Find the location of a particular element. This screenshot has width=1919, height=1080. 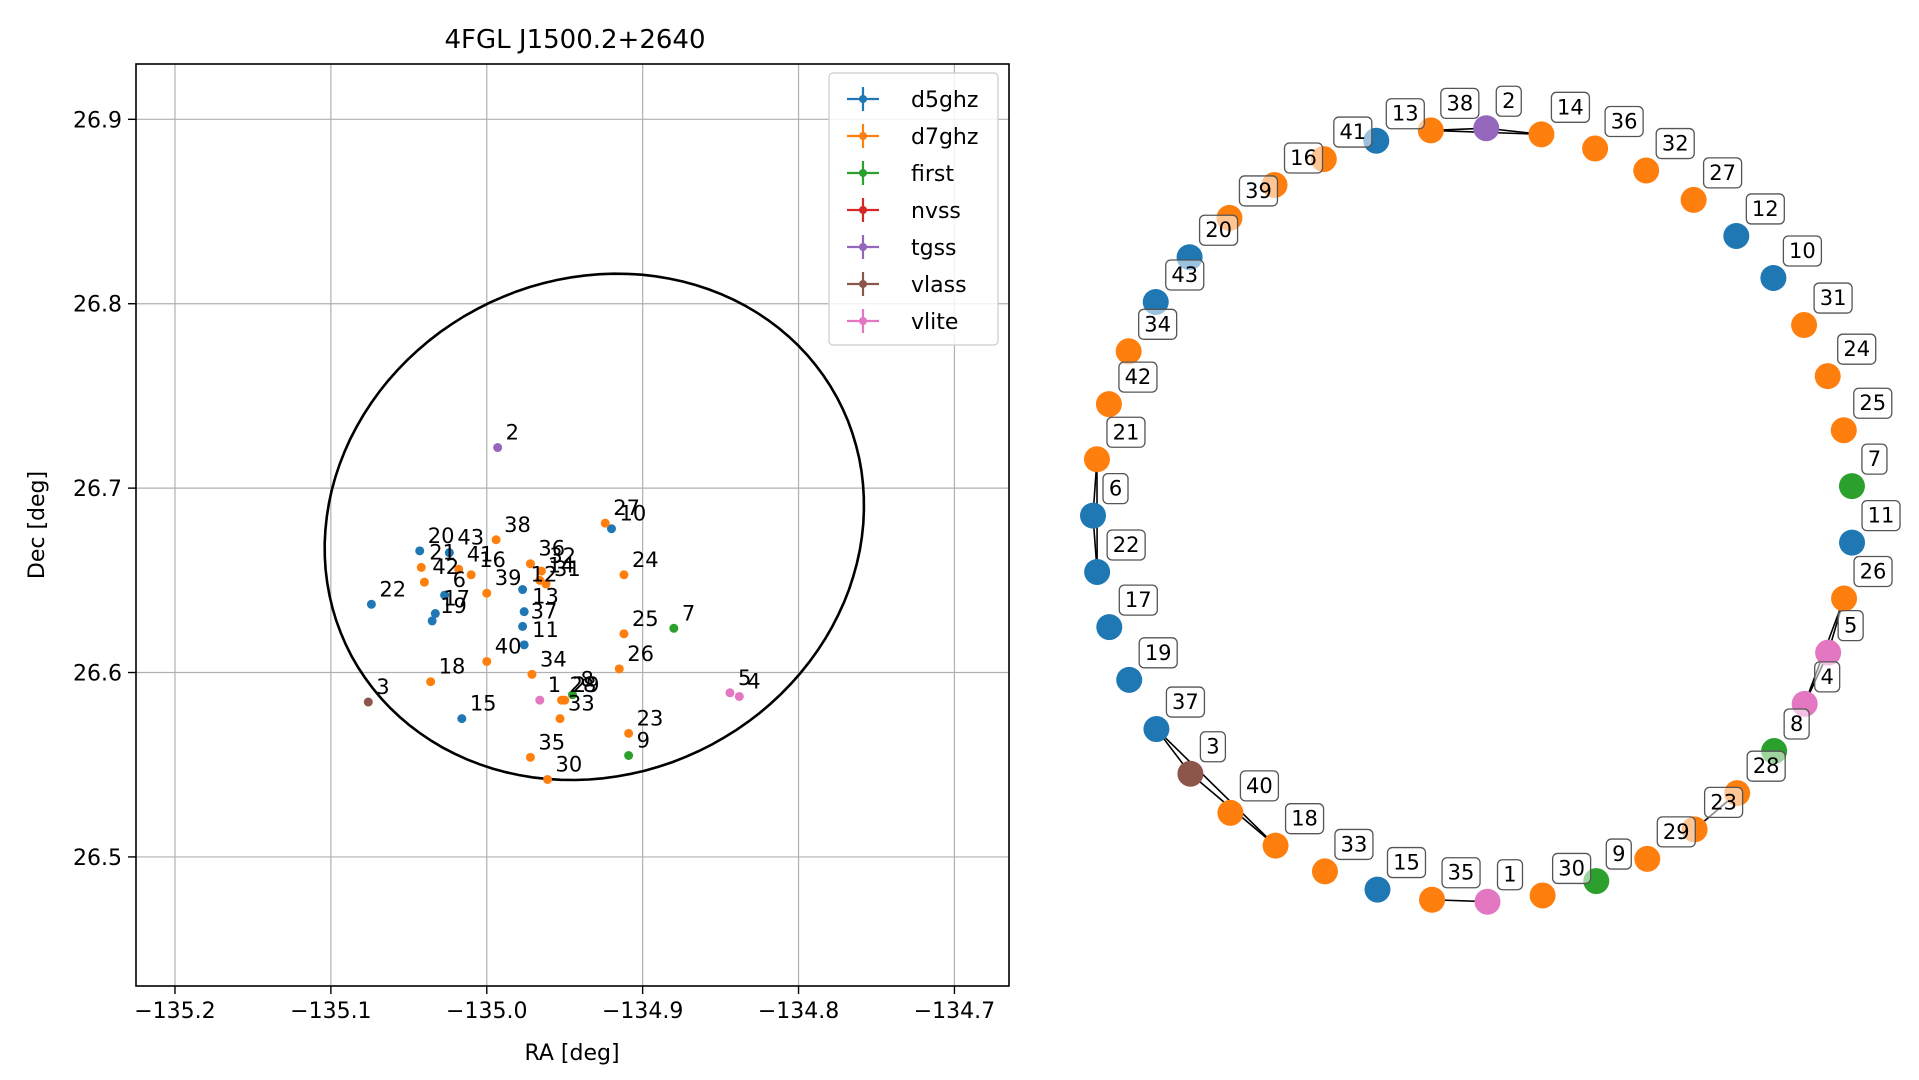

network-node-label: 36 is located at coordinates (1624, 121).